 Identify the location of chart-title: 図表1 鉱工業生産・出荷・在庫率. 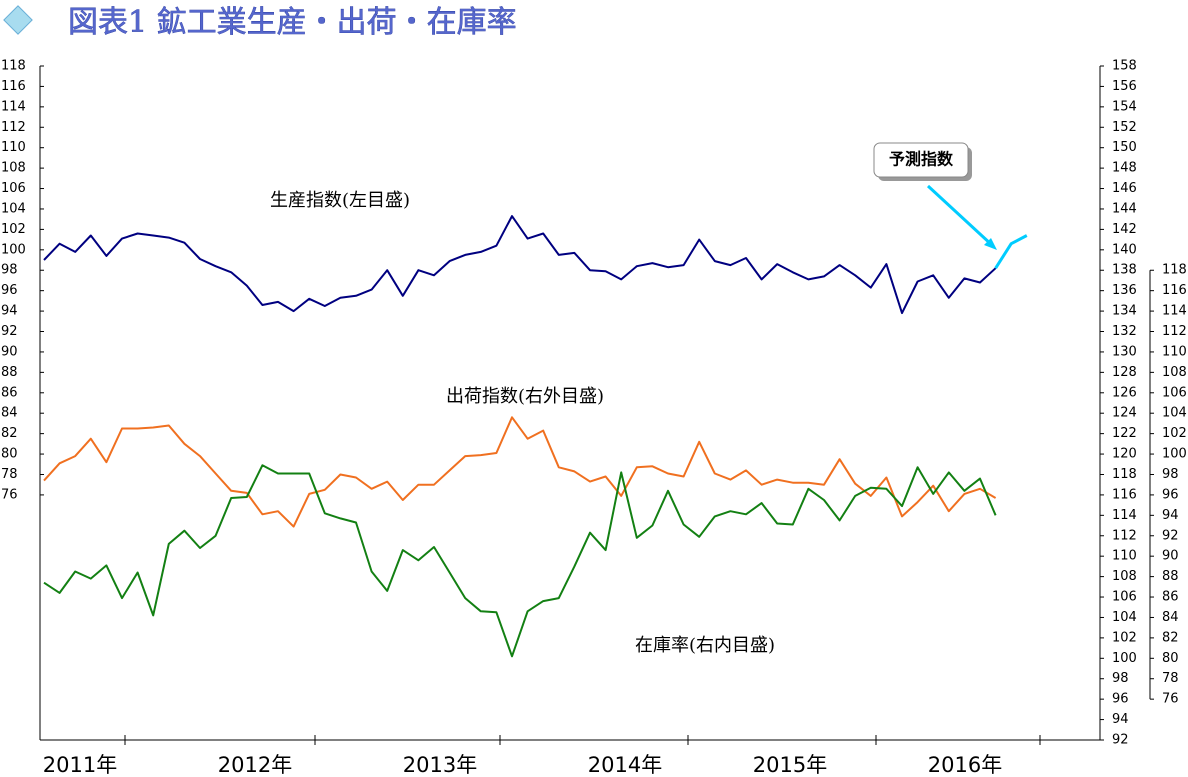
(292, 22).